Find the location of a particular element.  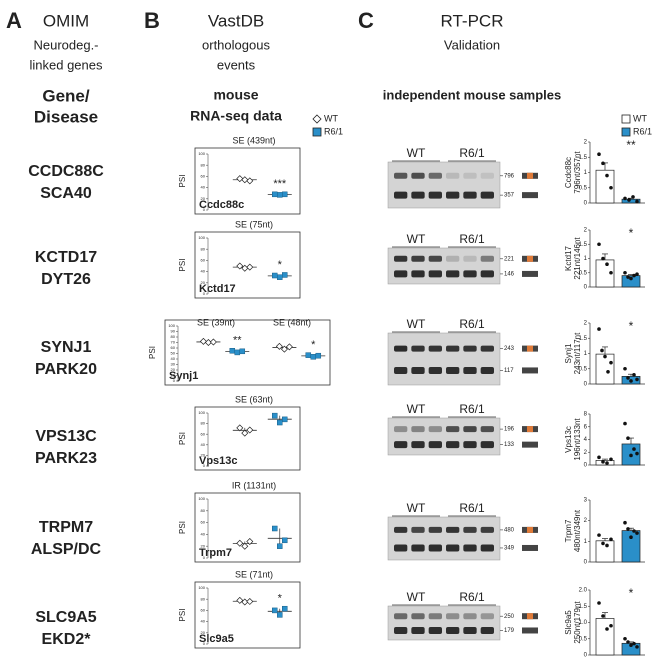

disease-name: SCA40 is located at coordinates (66, 193).